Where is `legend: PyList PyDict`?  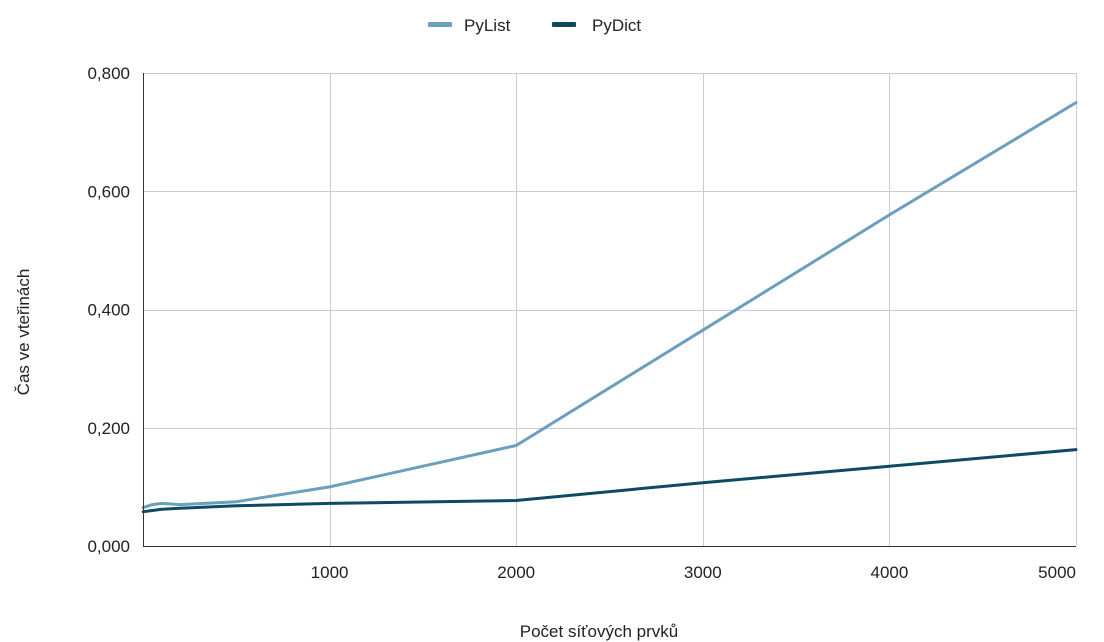 legend: PyList PyDict is located at coordinates (534, 25).